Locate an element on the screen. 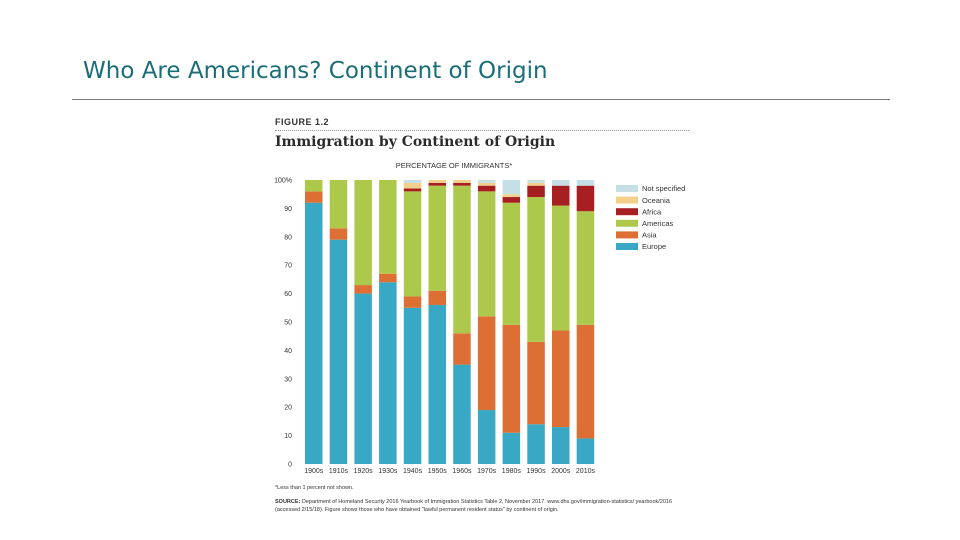 This screenshot has height=540, width=960. bar-segment-africa-1970s is located at coordinates (486, 188).